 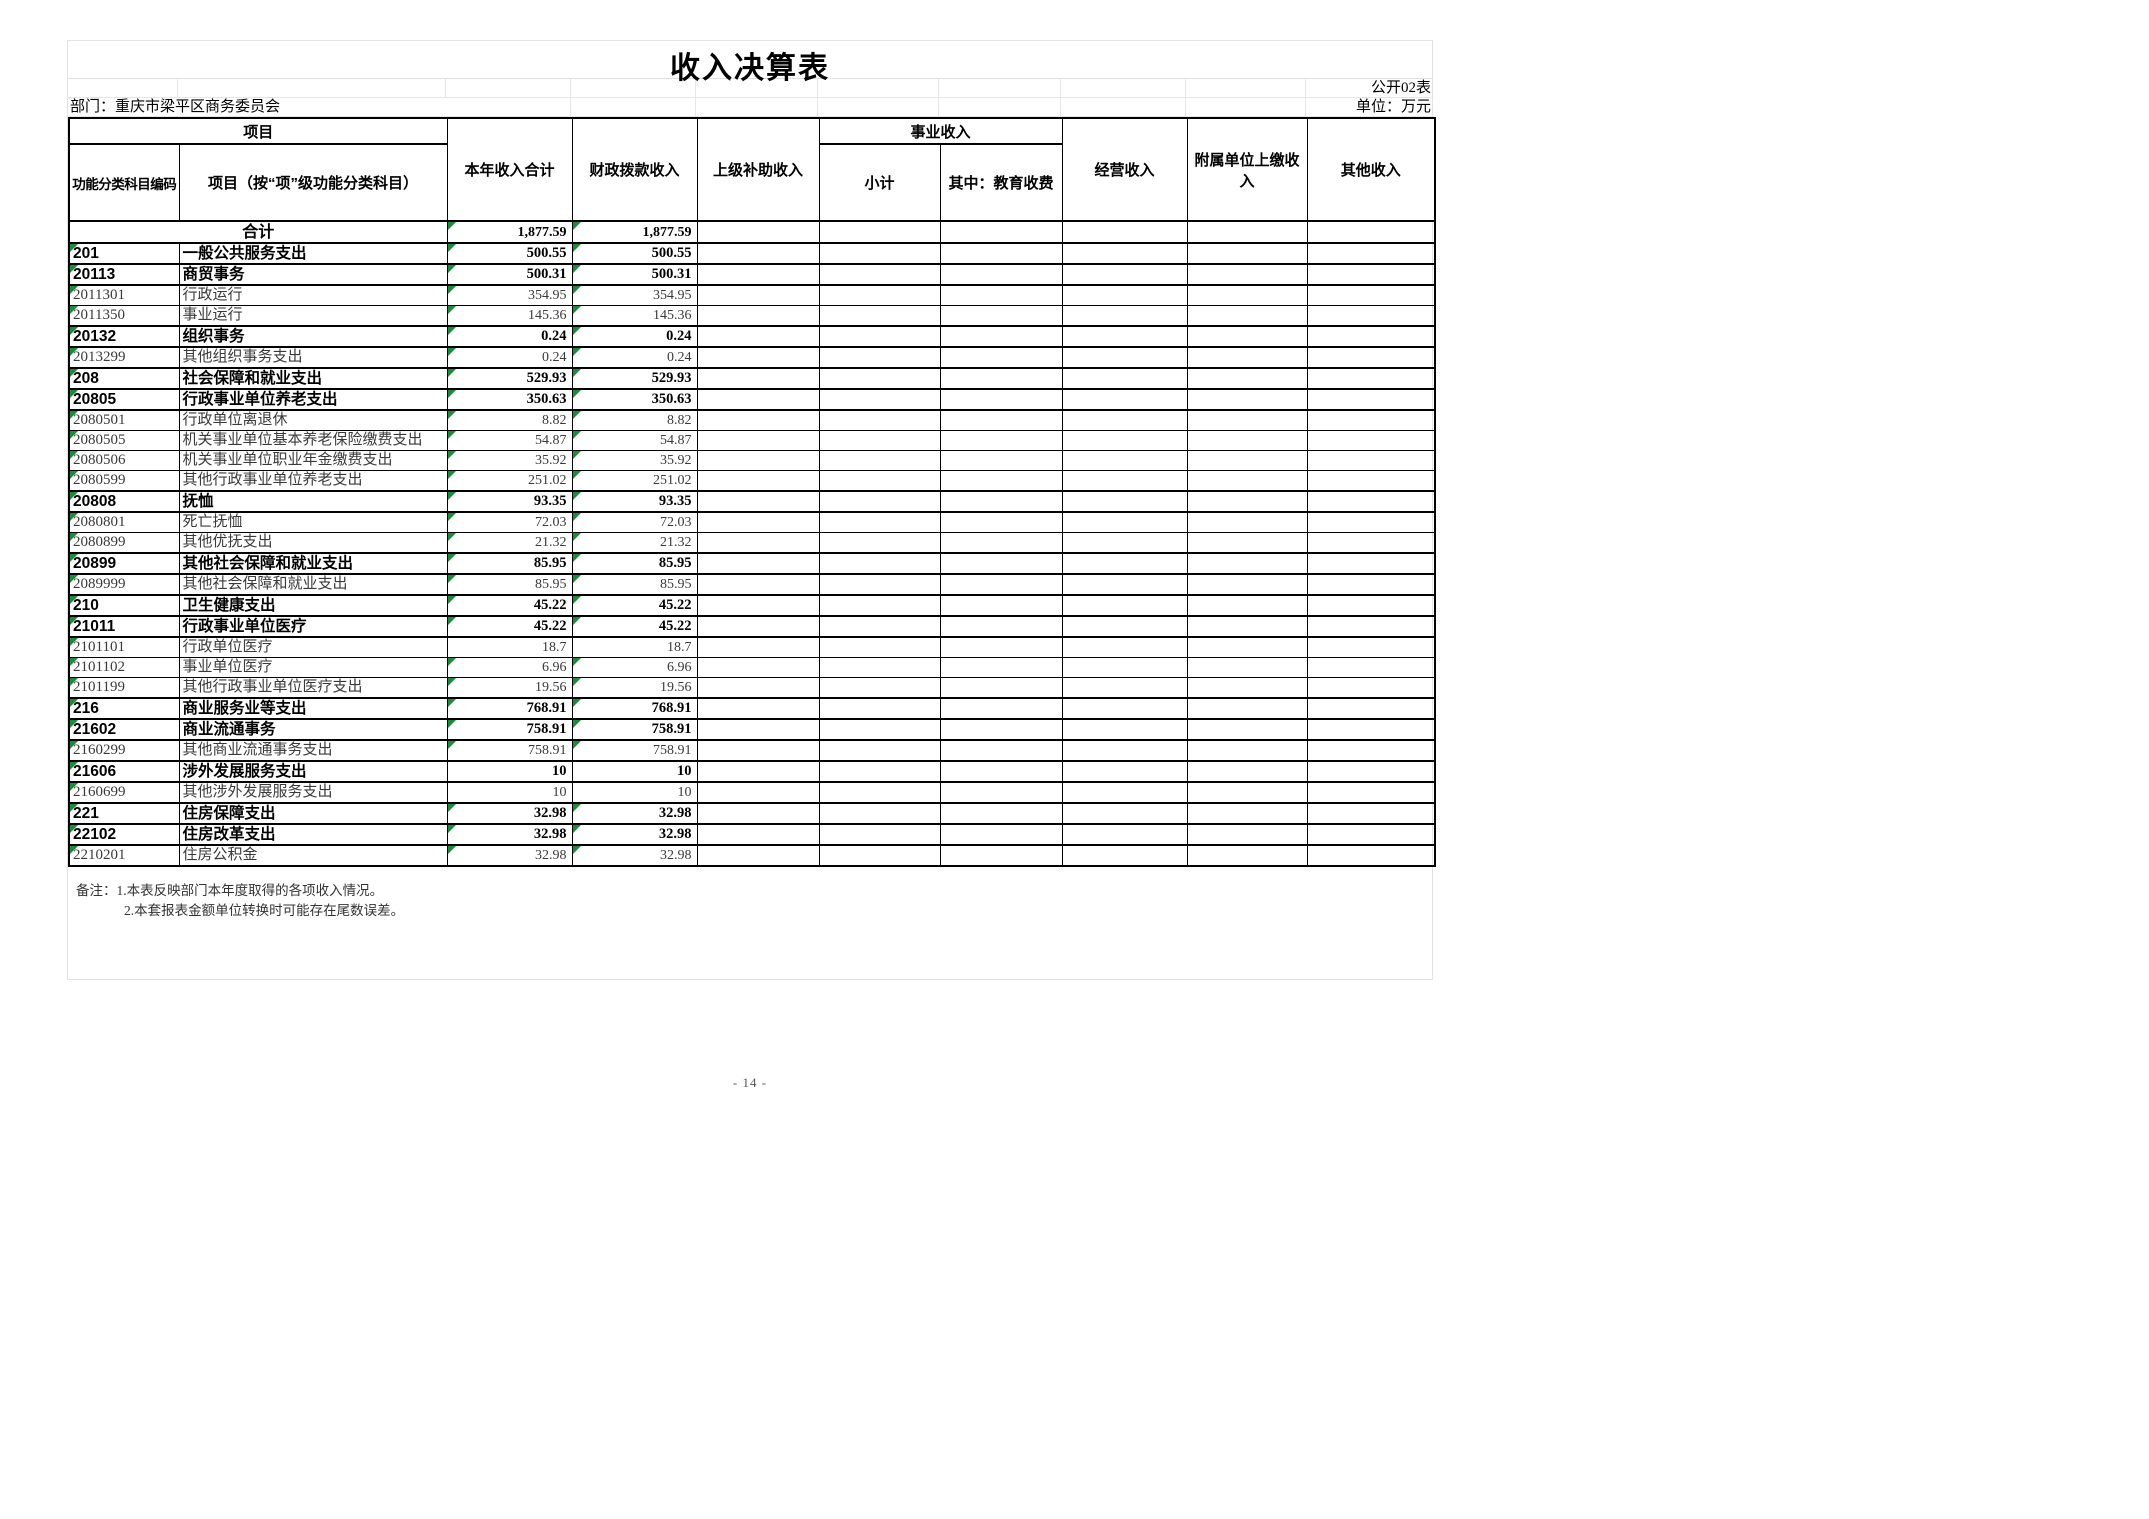 What do you see at coordinates (752, 688) in the screenshot?
I see `table-row: 2101199 其他行政事业单位医疗支出 19.56 19.56` at bounding box center [752, 688].